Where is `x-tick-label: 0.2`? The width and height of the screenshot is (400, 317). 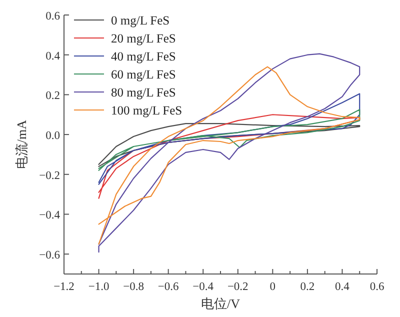 x-tick-label: 0.2 is located at coordinates (307, 287).